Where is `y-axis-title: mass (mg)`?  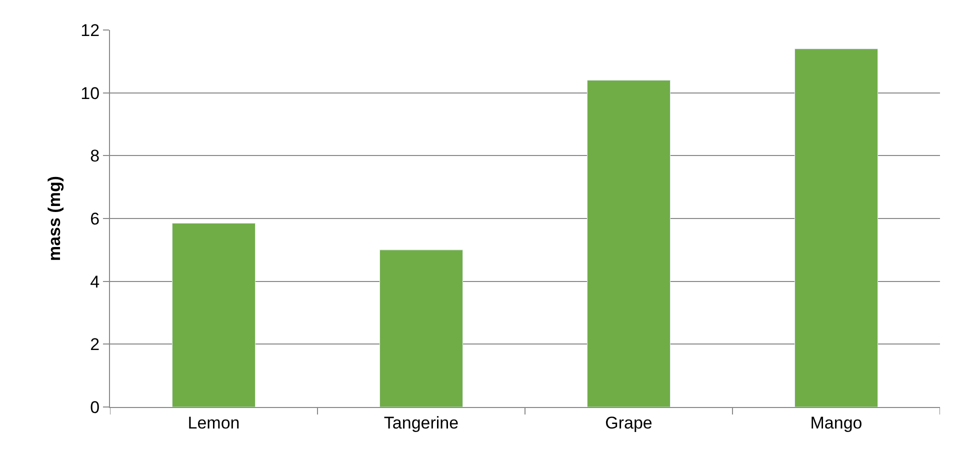 y-axis-title: mass (mg) is located at coordinates (54, 219).